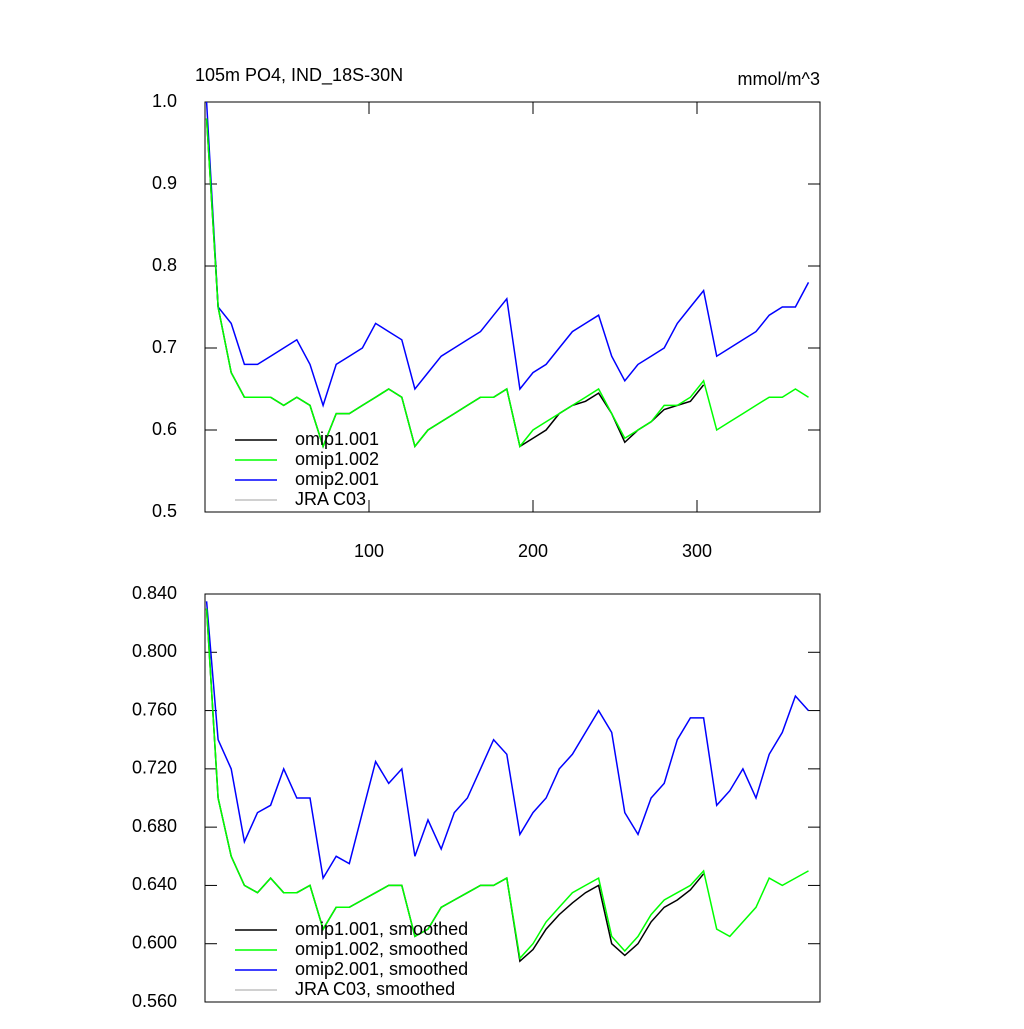  I want to click on y-tick-label: 0.760, so click(154, 709).